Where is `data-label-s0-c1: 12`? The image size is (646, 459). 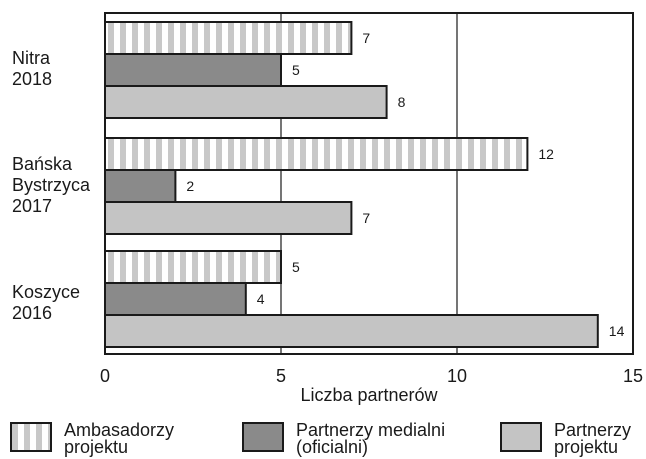
data-label-s0-c1: 12 is located at coordinates (546, 154).